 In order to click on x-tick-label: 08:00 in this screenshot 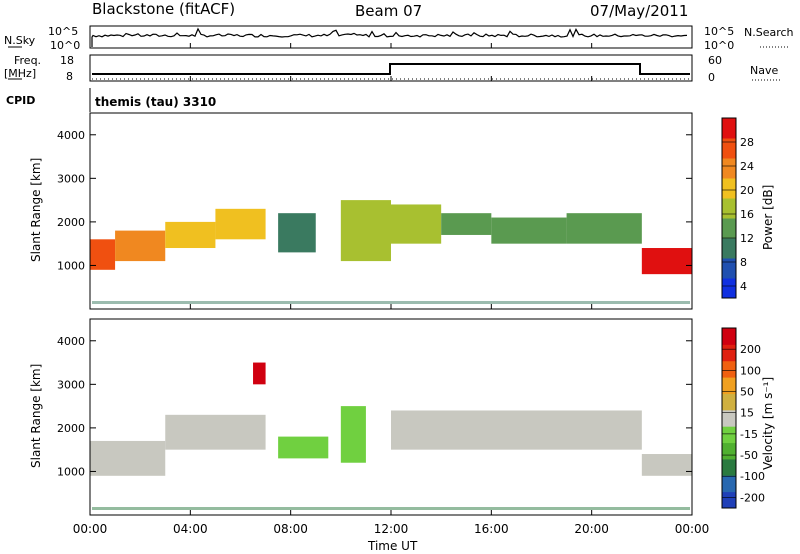, I will do `click(290, 529)`.